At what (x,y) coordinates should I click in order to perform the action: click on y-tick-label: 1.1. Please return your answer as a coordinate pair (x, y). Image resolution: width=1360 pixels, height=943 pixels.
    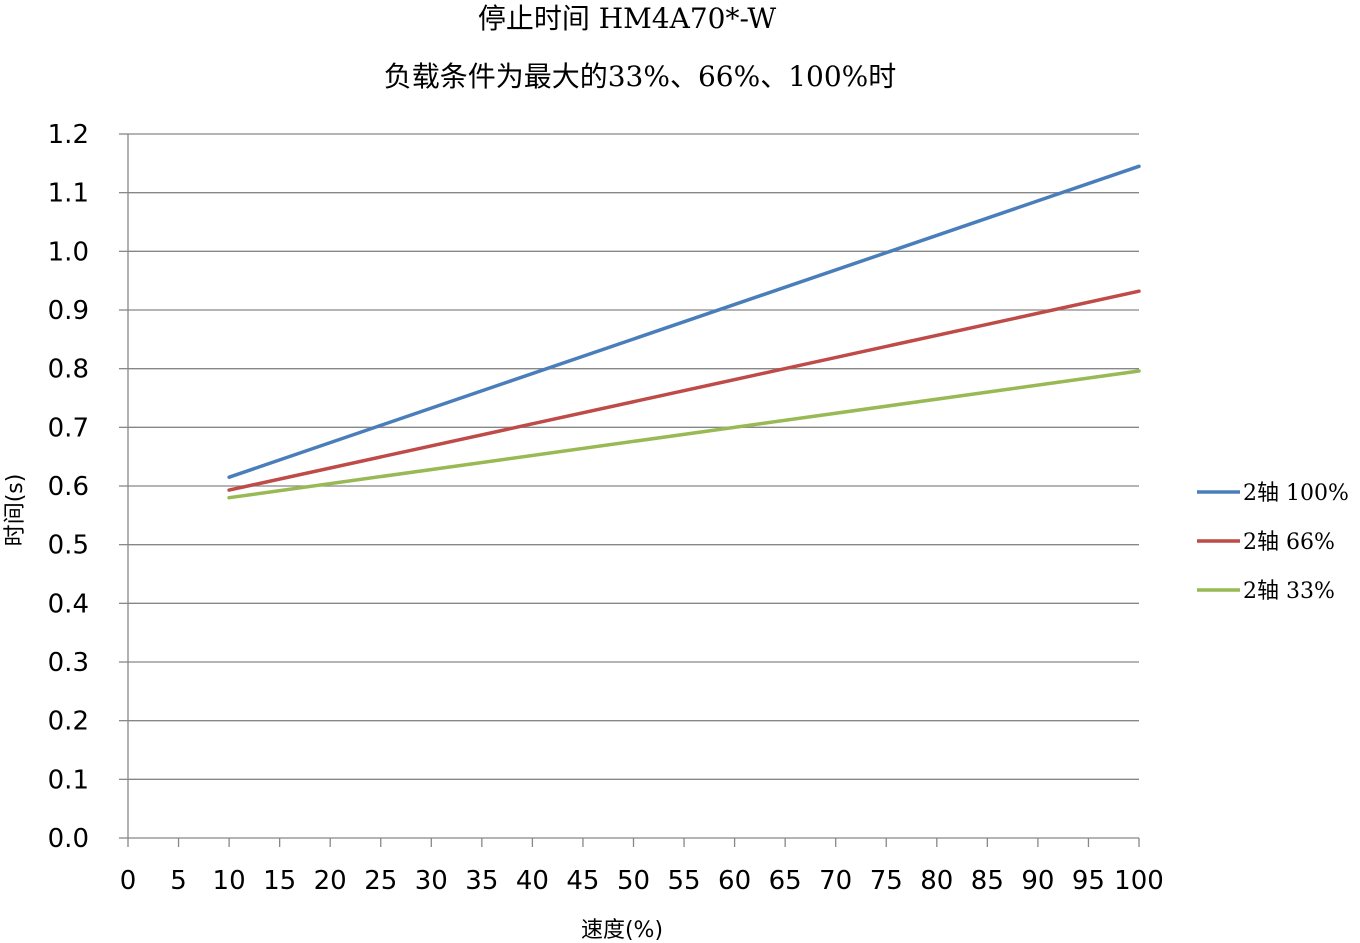
    Looking at the image, I should click on (68, 194).